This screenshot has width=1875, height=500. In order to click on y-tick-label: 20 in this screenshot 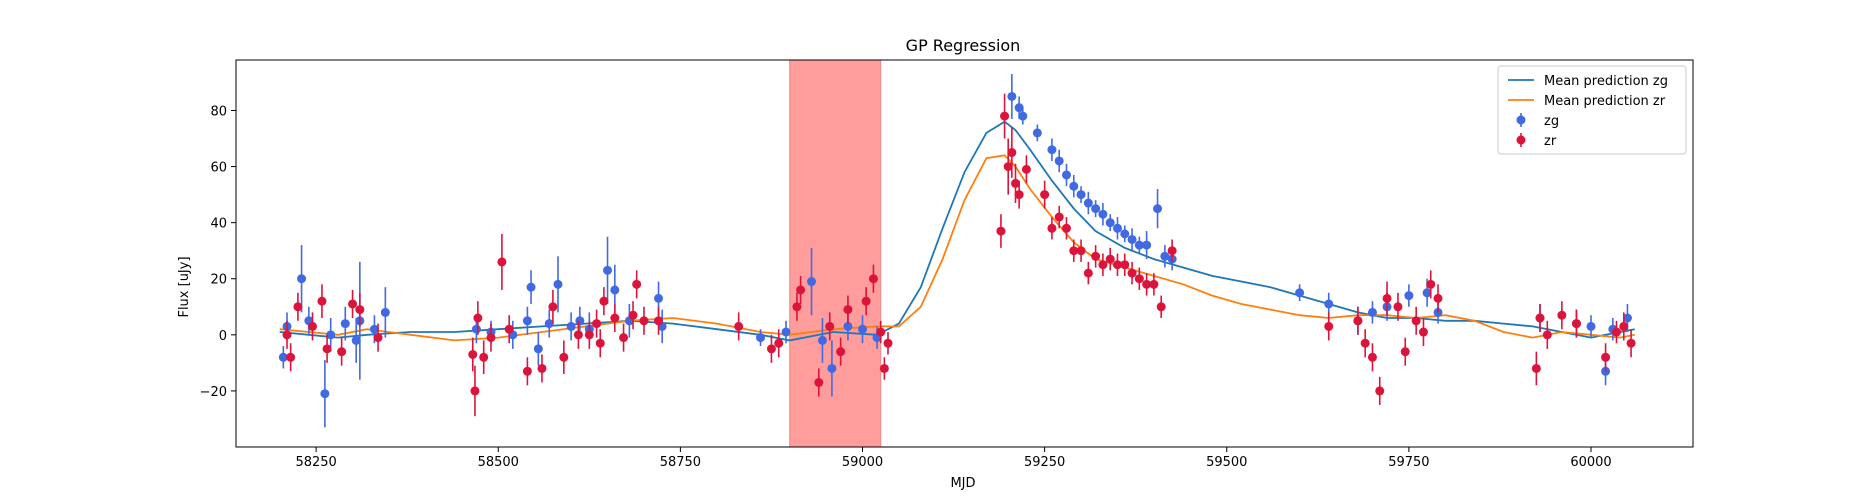, I will do `click(218, 280)`.